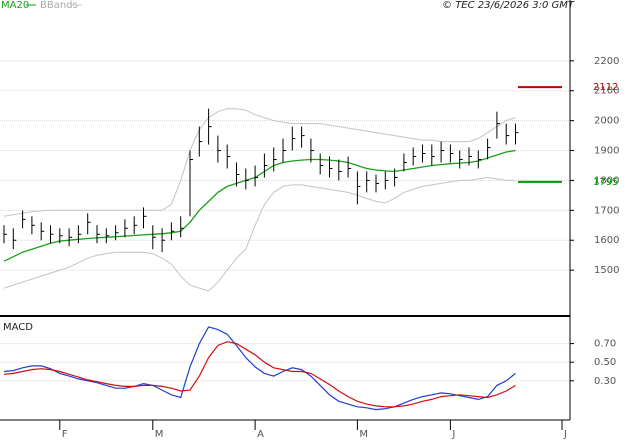 The image size is (627, 440). Describe the element at coordinates (605, 344) in the screenshot. I see `y-tick-label: 0.70` at that location.